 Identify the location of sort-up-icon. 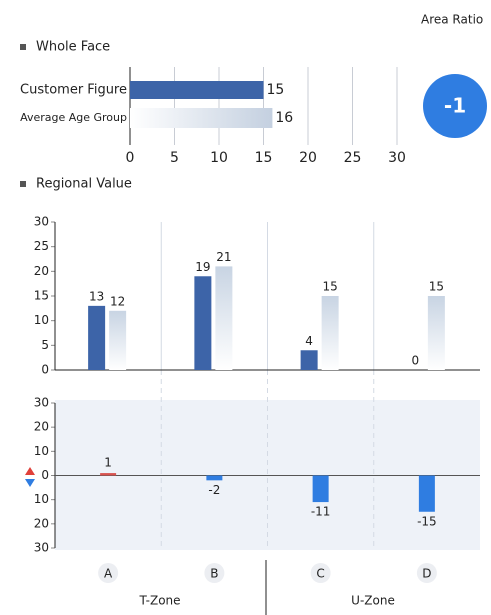
(30, 471).